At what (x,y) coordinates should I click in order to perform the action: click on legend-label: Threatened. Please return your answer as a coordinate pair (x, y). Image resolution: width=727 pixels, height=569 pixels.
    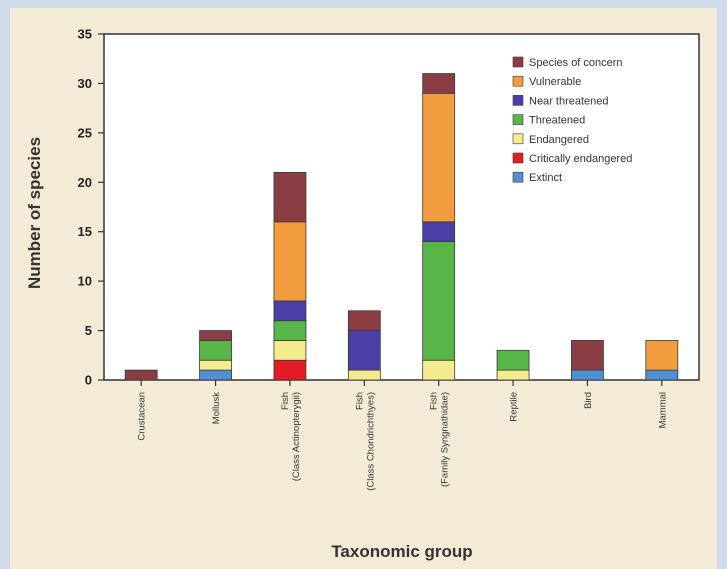
    Looking at the image, I should click on (557, 121).